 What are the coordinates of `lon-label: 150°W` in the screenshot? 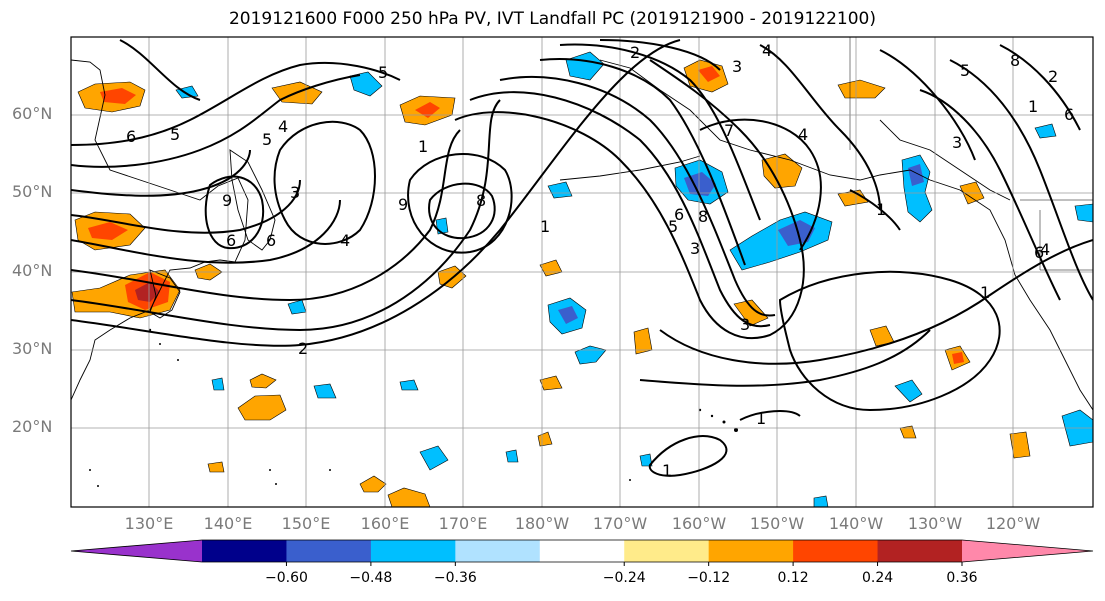 It's located at (777, 523).